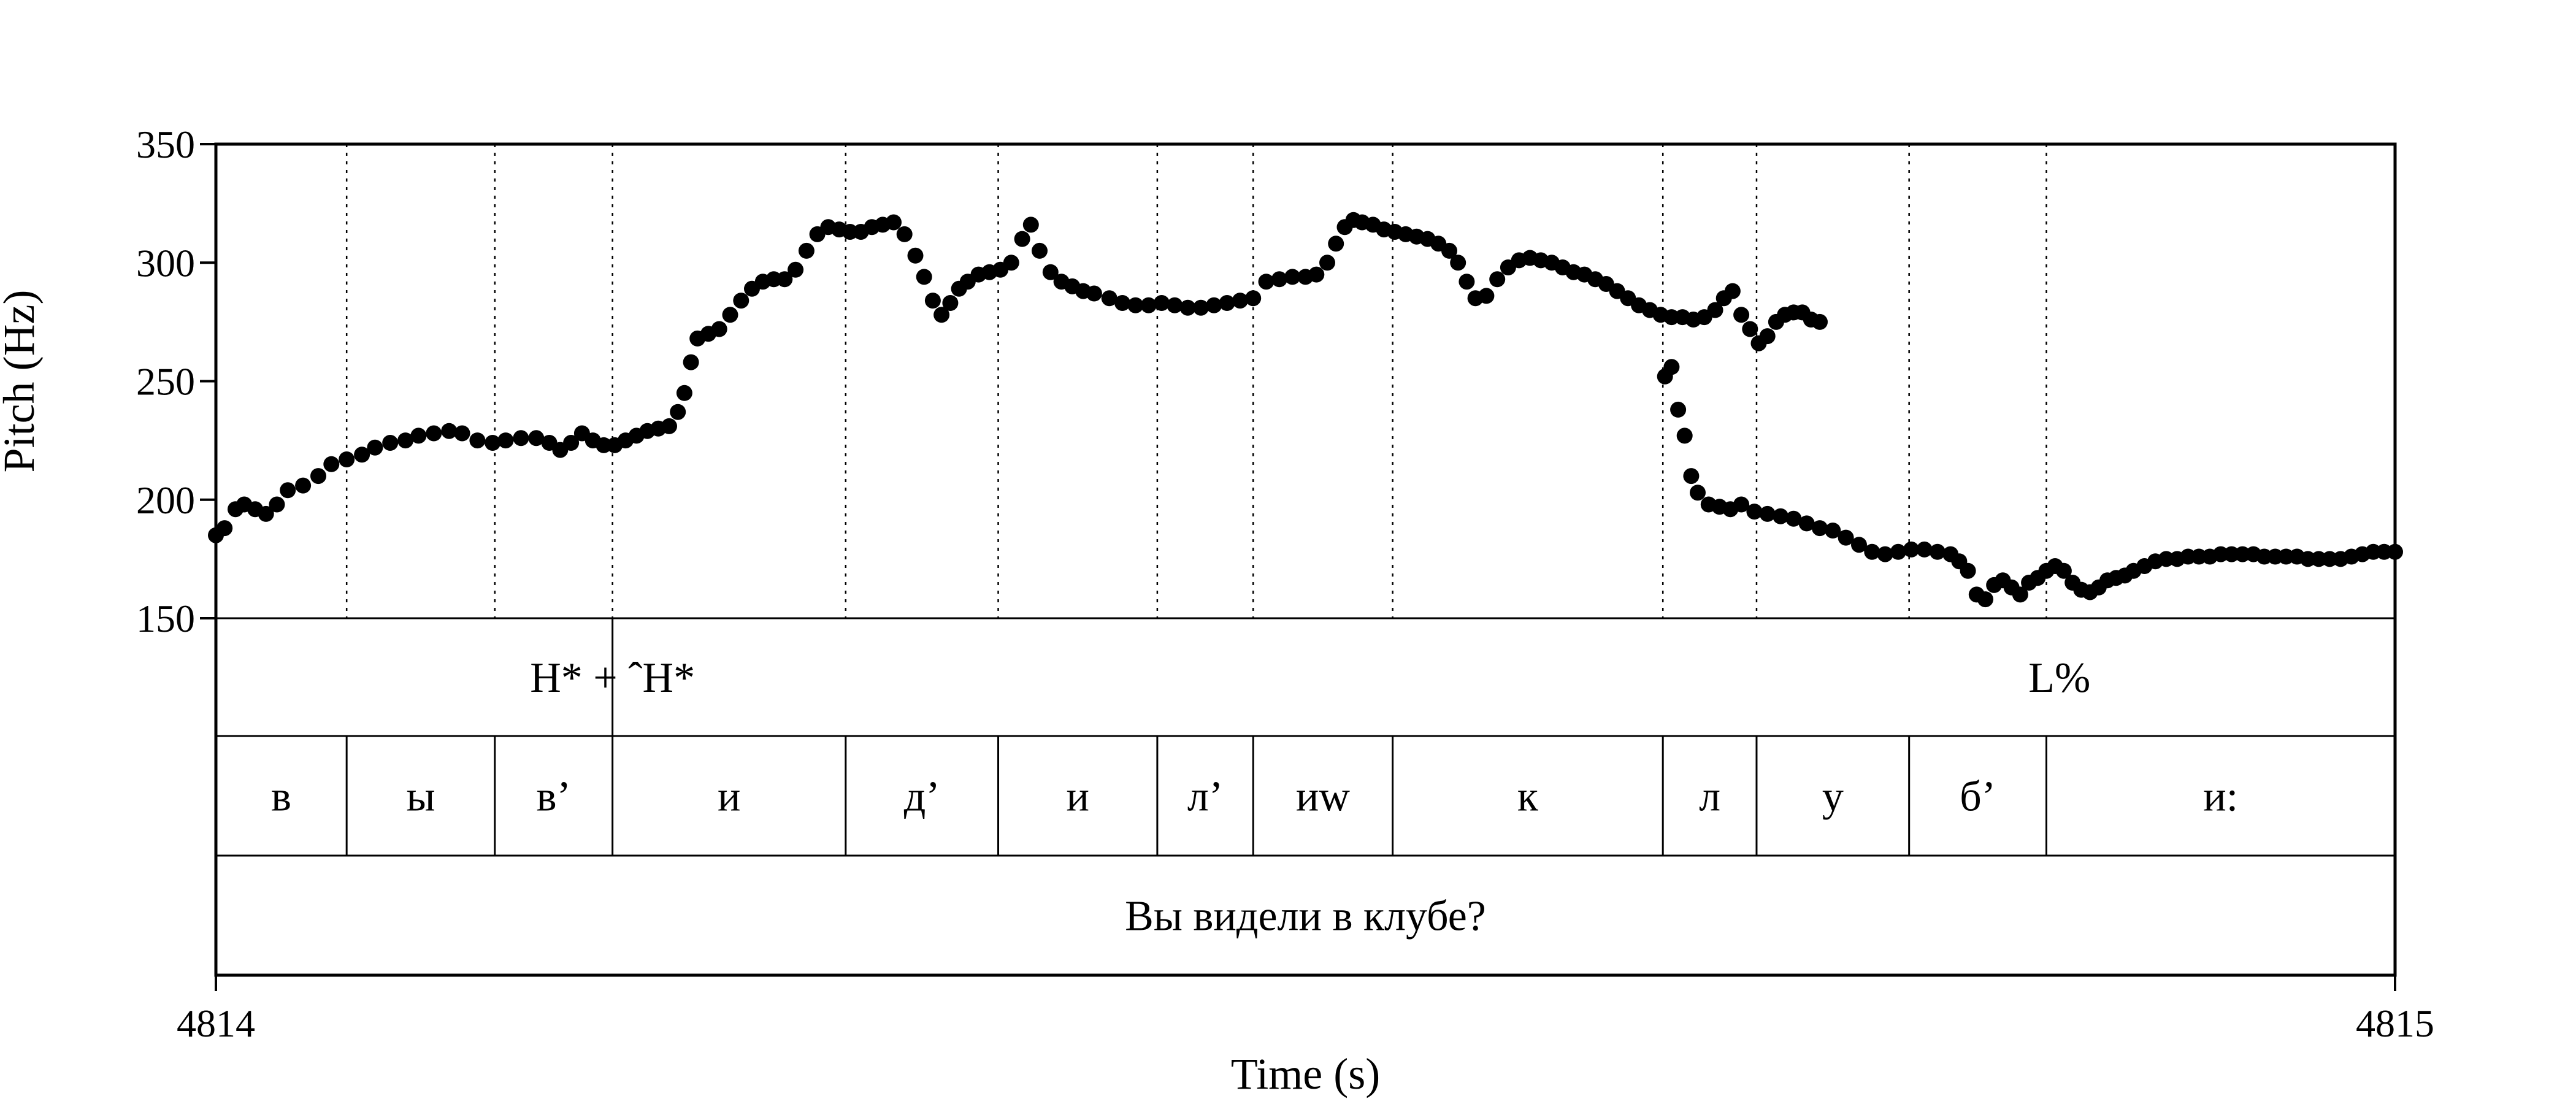  Describe the element at coordinates (1709, 797) in the screenshot. I see `segment-label: л` at that location.